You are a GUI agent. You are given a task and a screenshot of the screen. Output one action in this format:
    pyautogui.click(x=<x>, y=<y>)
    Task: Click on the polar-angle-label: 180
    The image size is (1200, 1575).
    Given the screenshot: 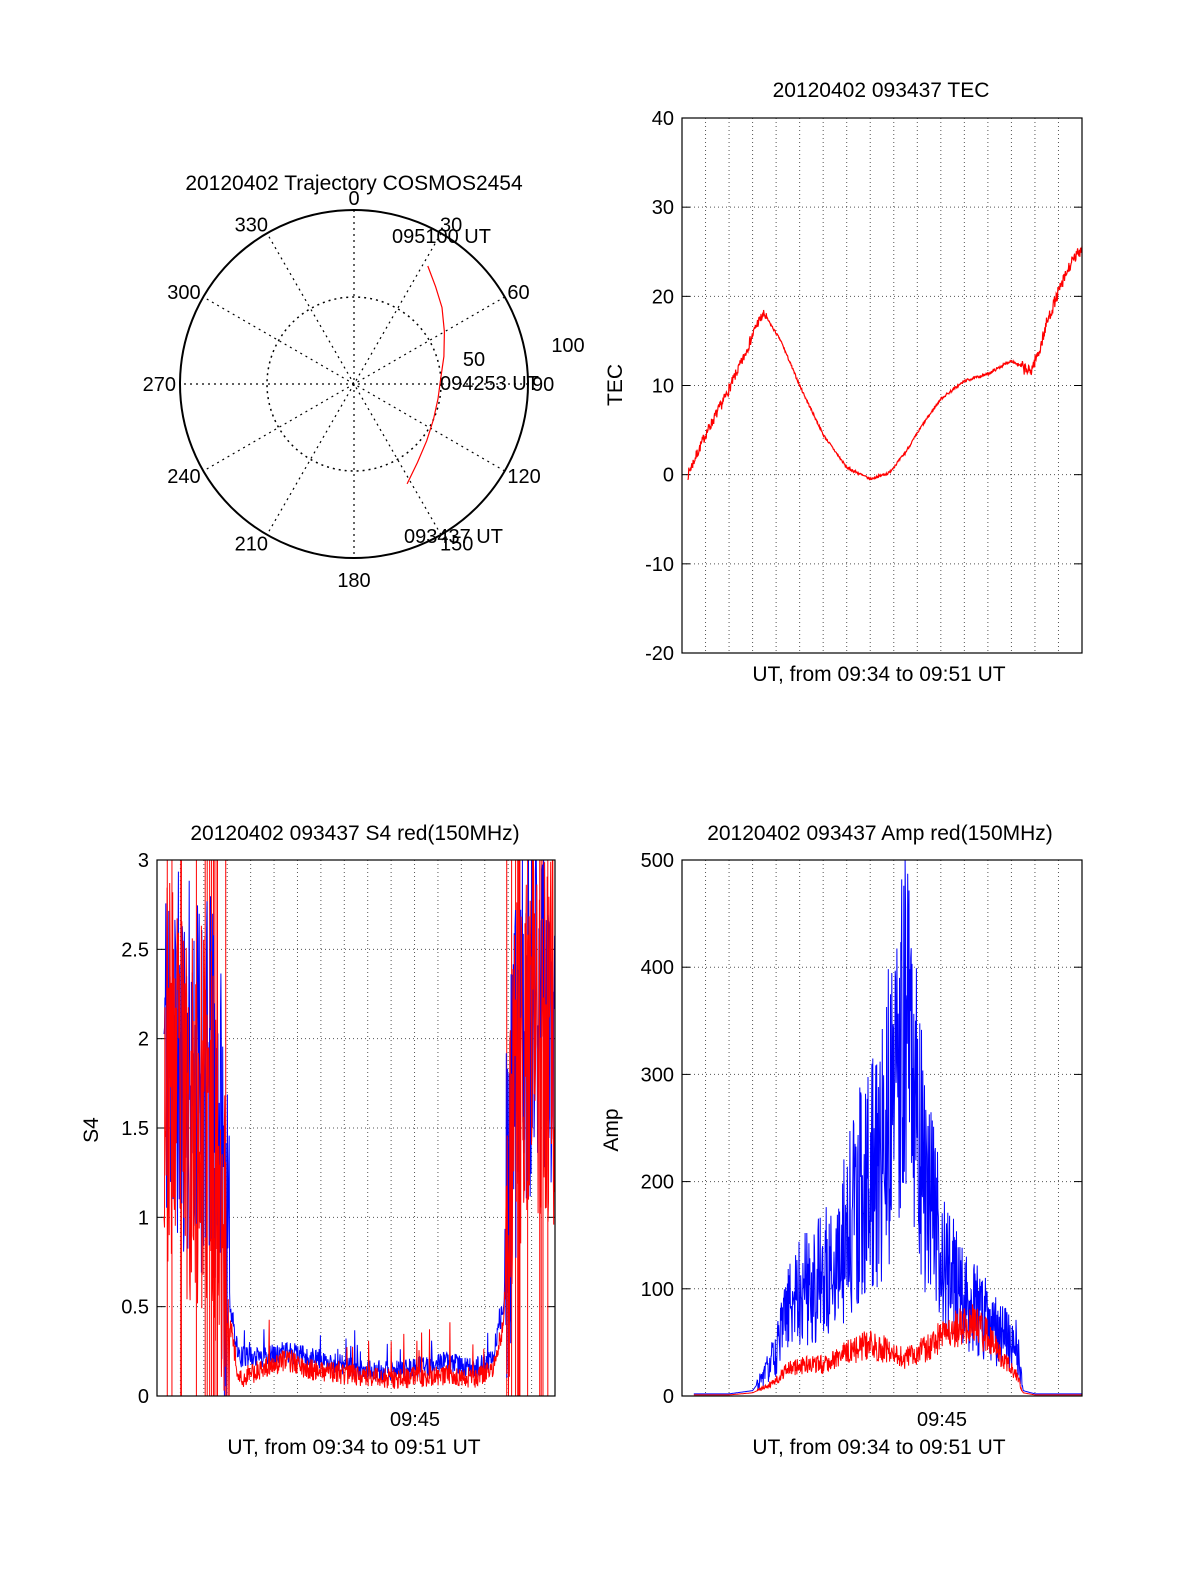 What is the action you would take?
    pyautogui.click(x=353, y=581)
    